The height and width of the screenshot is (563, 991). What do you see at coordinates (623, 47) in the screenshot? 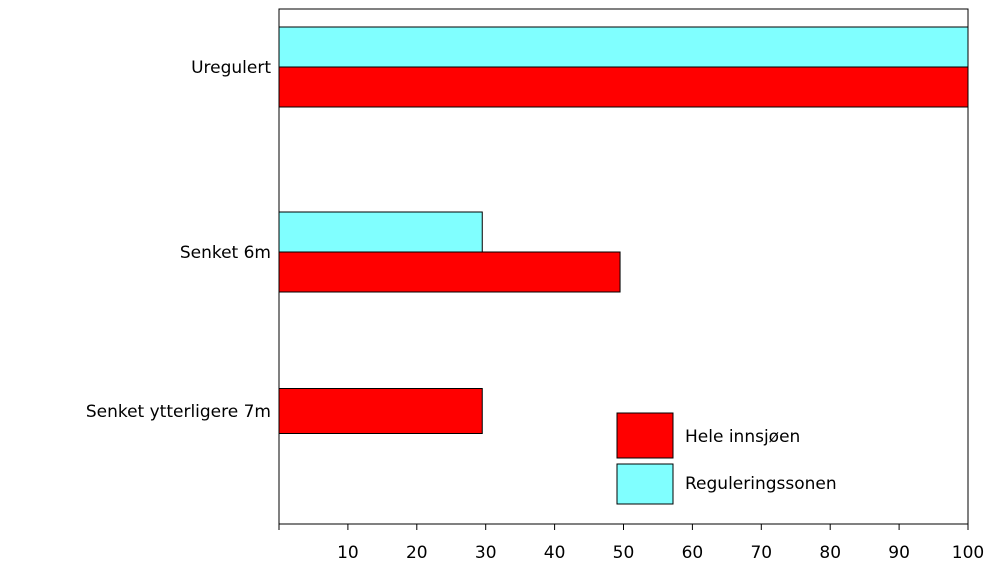
I see `bar-uregulert-reguleringssonen` at bounding box center [623, 47].